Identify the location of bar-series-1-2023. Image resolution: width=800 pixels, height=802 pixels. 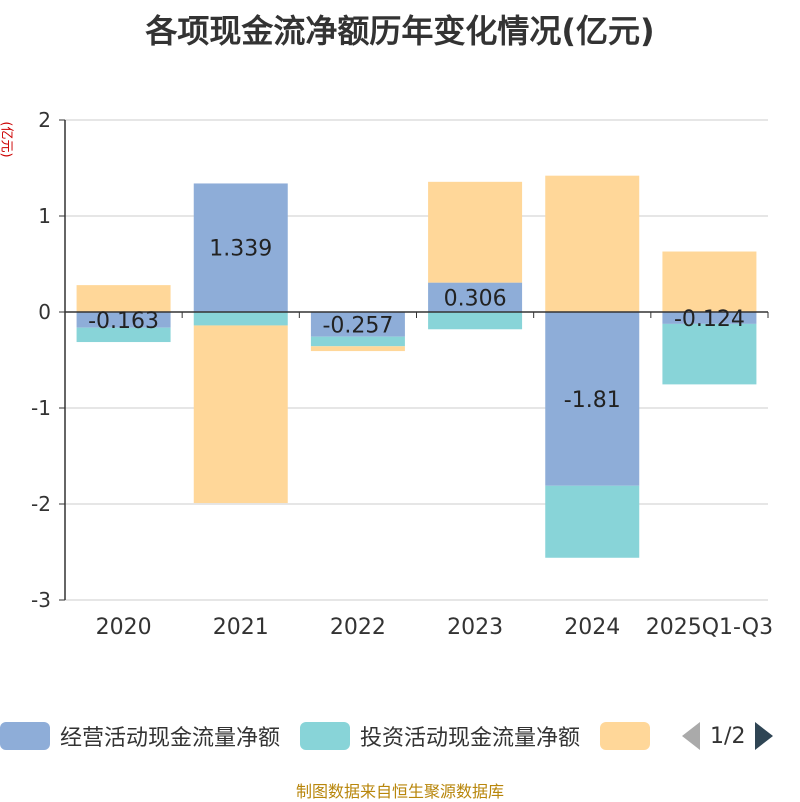
(475, 321).